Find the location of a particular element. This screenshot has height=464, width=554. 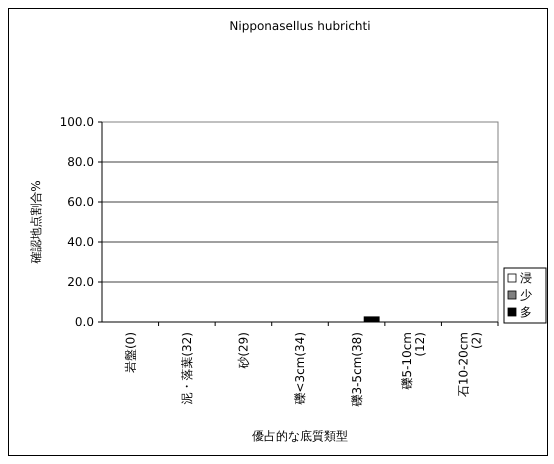

x-axis-title: 優占的な底質類型 is located at coordinates (300, 436).